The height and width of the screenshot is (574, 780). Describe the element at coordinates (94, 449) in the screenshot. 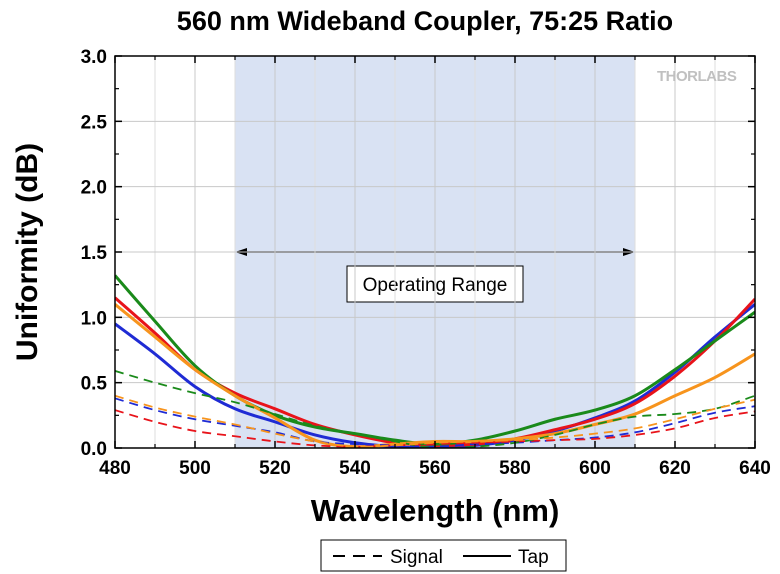

I see `y-tick-label: 0.0` at that location.